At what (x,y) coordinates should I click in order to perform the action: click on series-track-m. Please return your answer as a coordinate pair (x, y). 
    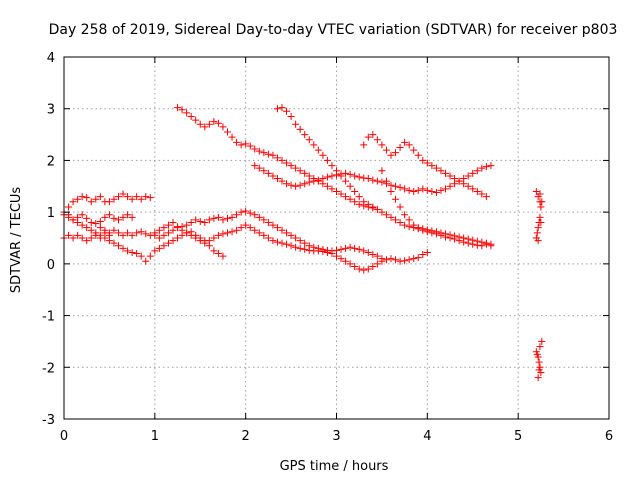
    Looking at the image, I should click on (539, 359).